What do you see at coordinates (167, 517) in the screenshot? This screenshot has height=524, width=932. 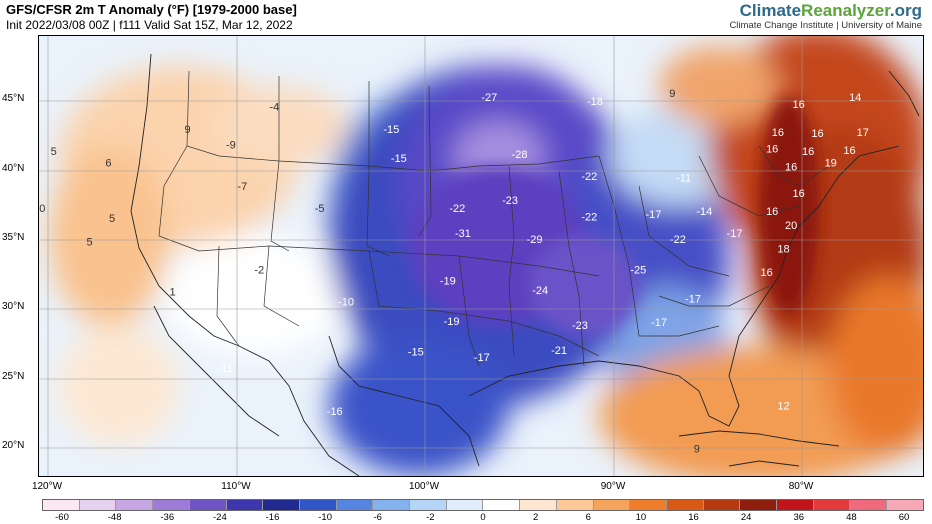 I see `colorbar-tick-label: -36` at bounding box center [167, 517].